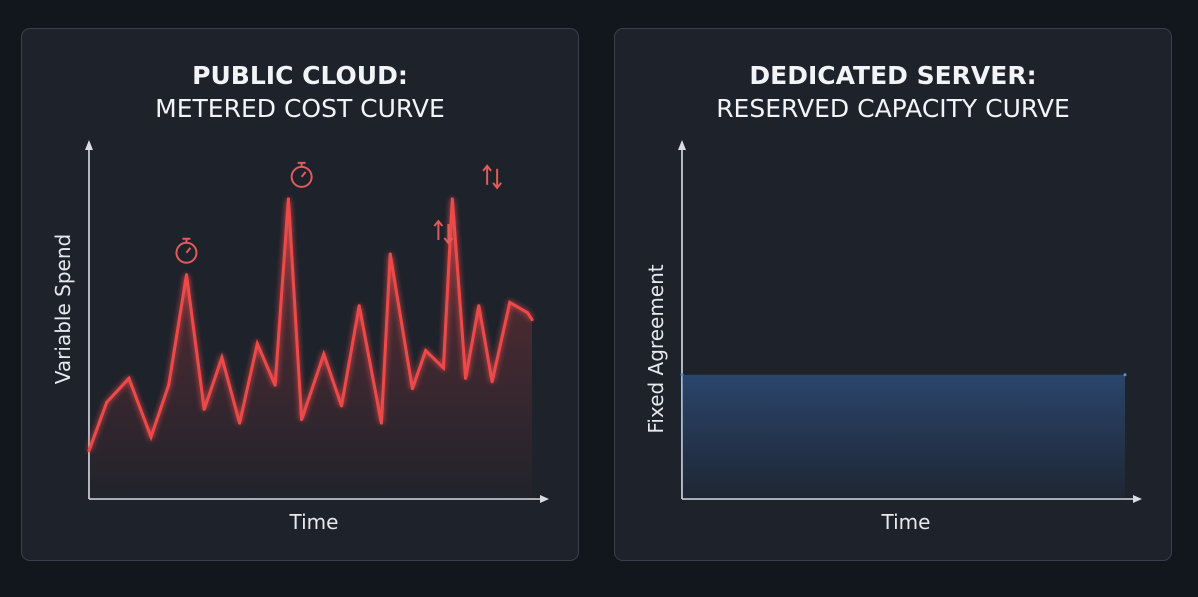  What do you see at coordinates (300, 75) in the screenshot?
I see `title-bold: PUBLIC CLOUD:` at bounding box center [300, 75].